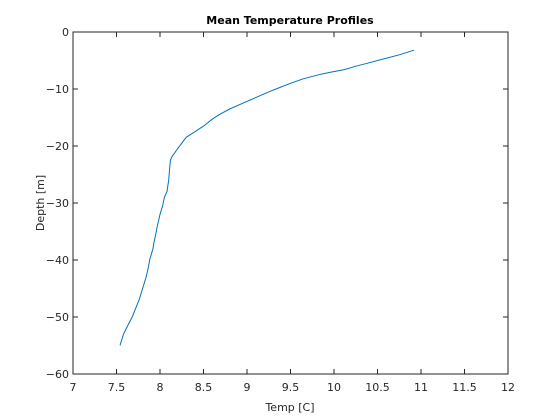 This screenshot has width=560, height=420. I want to click on y-tick-label: −40, so click(57, 260).